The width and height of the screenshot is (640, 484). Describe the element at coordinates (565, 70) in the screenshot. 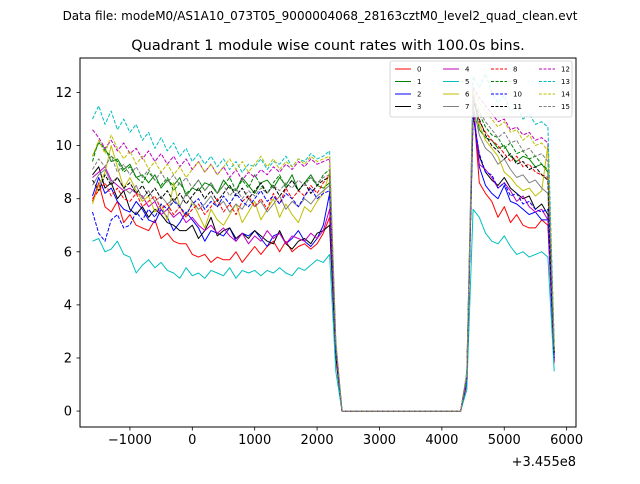

I see `legend-label-12: 12` at that location.